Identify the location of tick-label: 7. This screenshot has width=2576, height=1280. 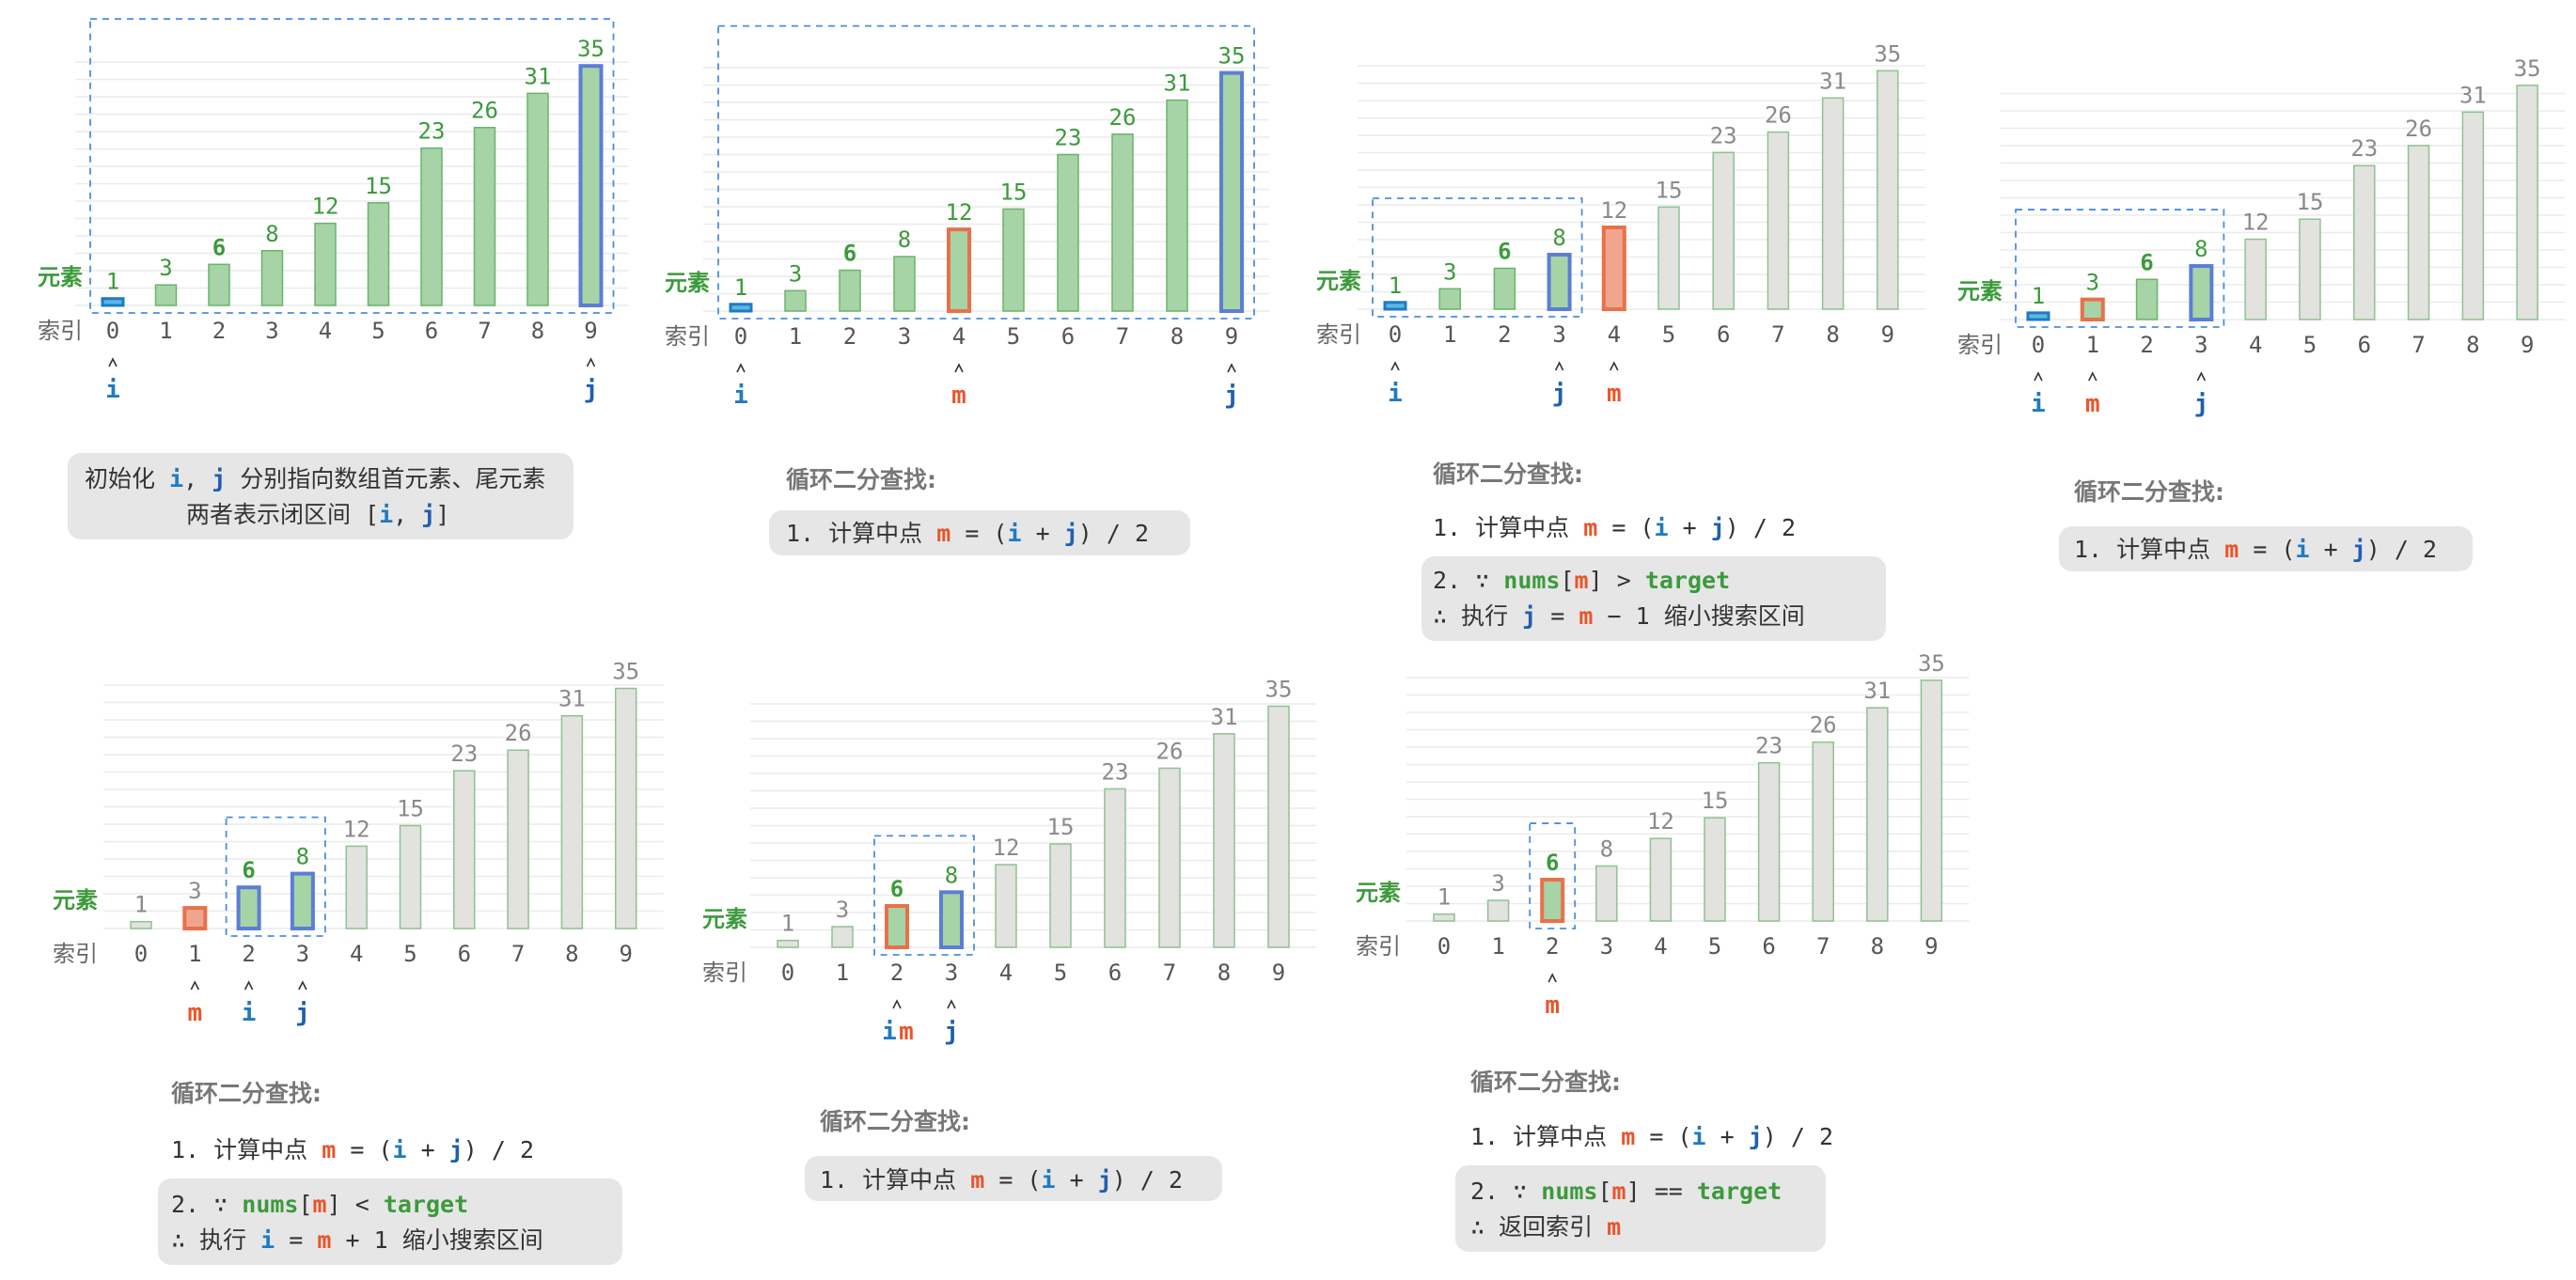
(518, 954).